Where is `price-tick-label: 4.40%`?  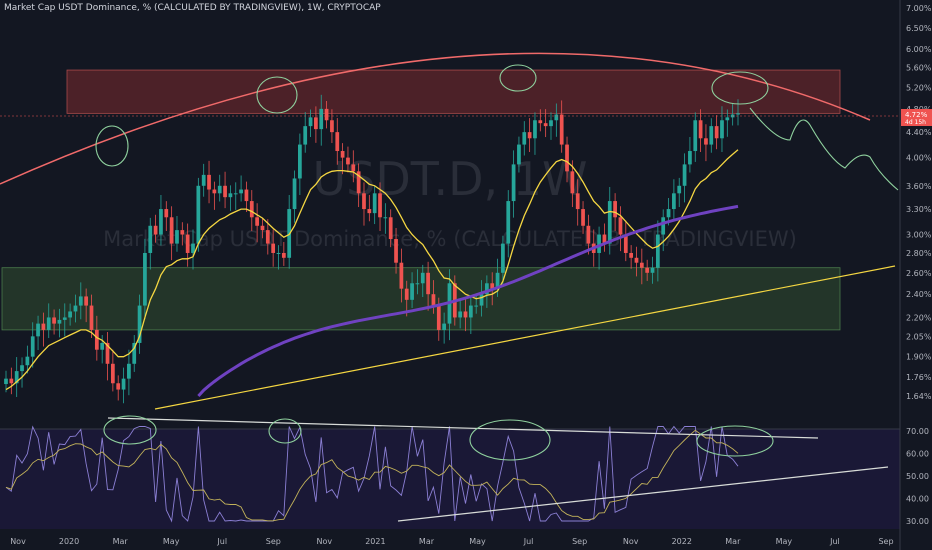
price-tick-label: 4.40% is located at coordinates (919, 132).